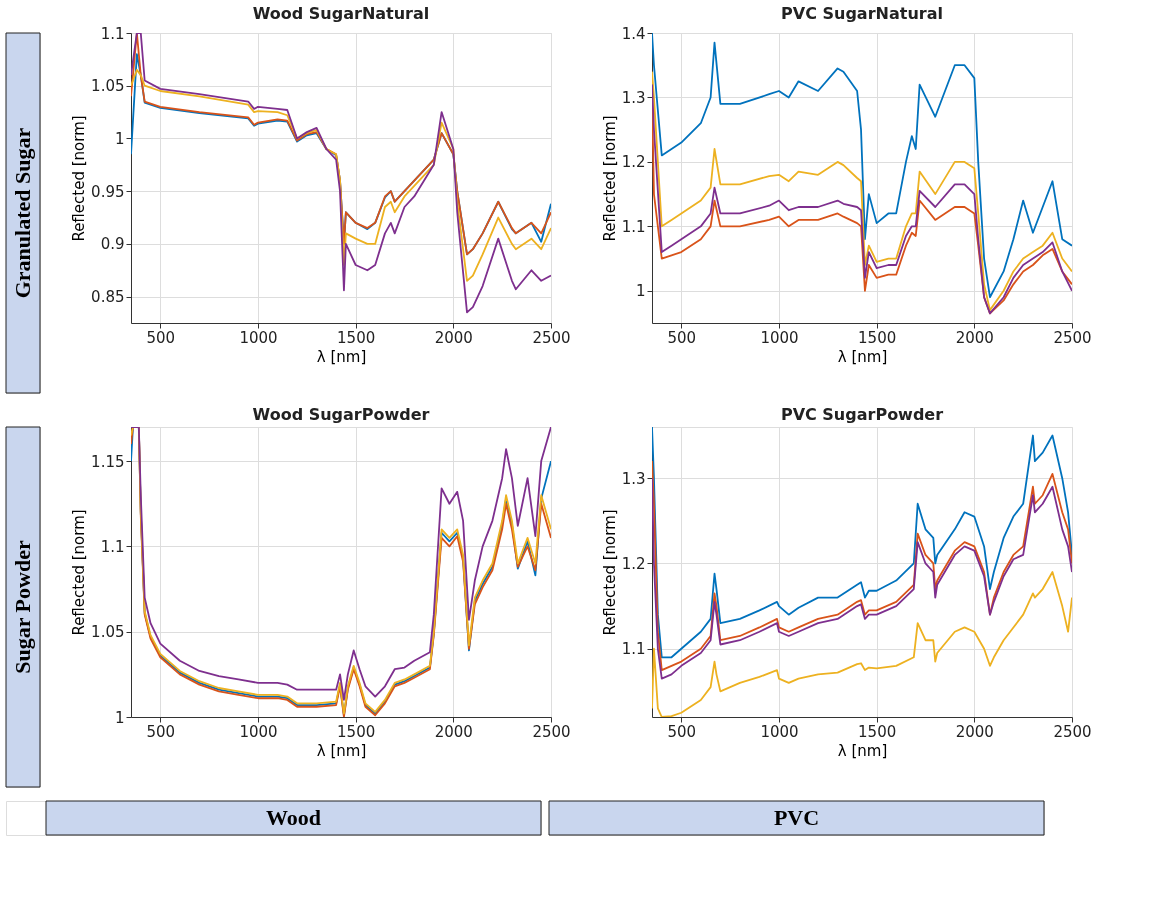 The image size is (1150, 897). I want to click on chart-title: PVC SugarPowder, so click(862, 414).